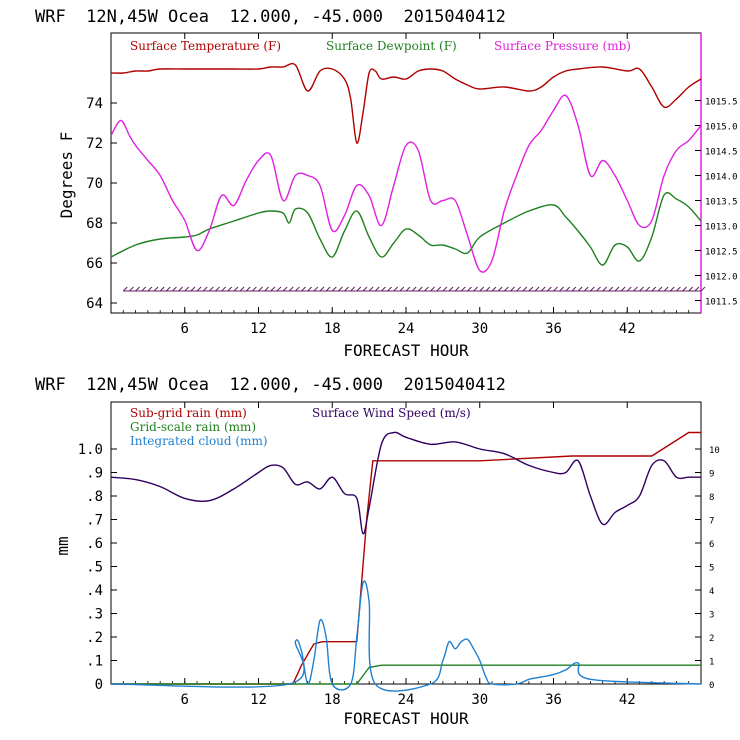 The image size is (740, 740). I want to click on x-tick-label: 36, so click(553, 329).